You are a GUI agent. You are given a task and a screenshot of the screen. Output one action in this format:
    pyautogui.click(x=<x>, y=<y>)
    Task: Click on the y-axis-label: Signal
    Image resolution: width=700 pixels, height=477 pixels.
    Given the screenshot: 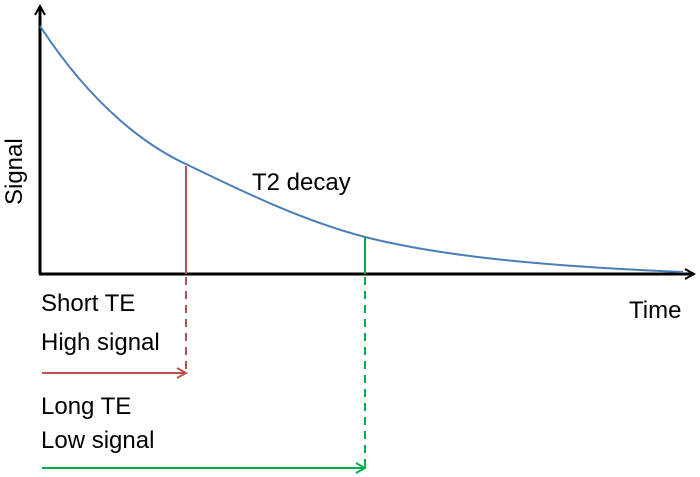 What is the action you would take?
    pyautogui.click(x=14, y=171)
    